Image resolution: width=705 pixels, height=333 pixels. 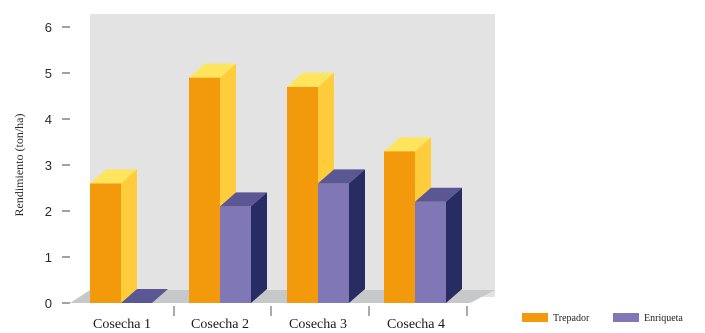 What do you see at coordinates (535, 317) in the screenshot?
I see `legend-swatch-trepador` at bounding box center [535, 317].